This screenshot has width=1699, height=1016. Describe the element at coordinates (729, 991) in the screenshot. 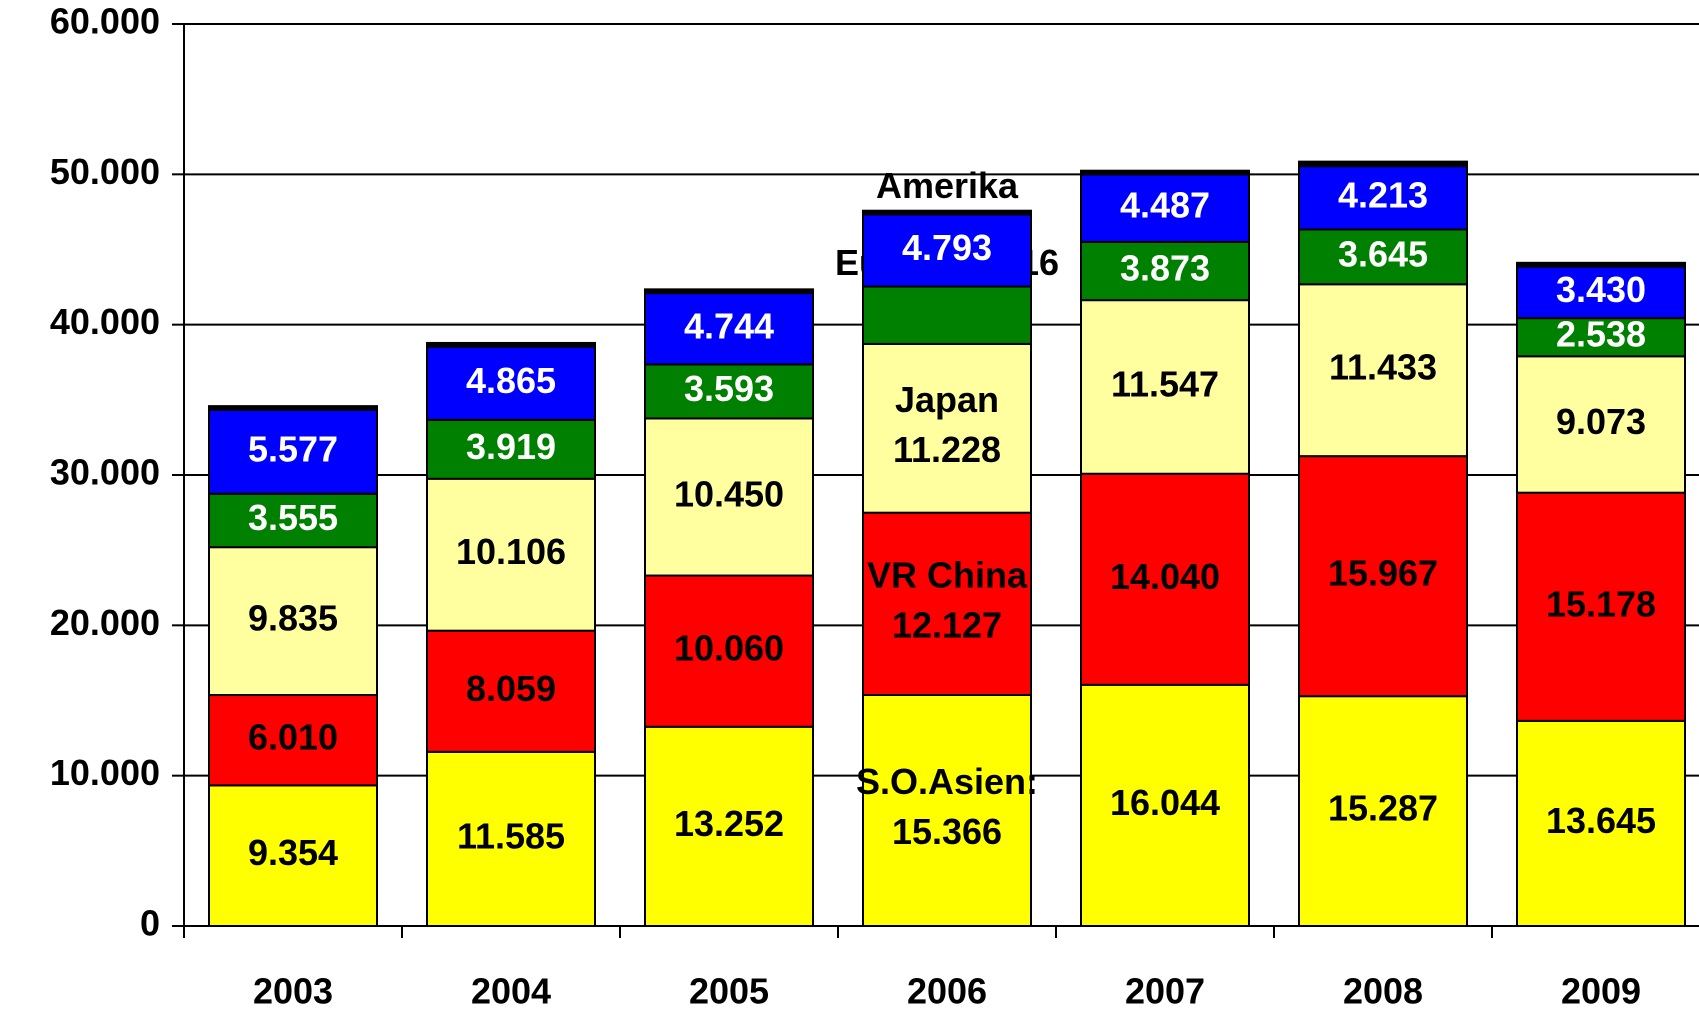

I see `x-tick-label: 2005` at that location.